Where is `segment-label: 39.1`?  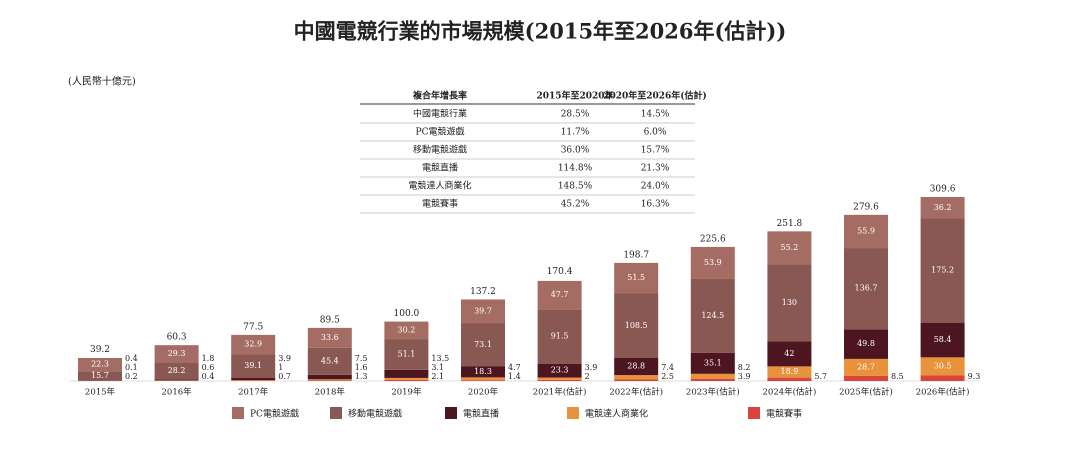 segment-label: 39.1 is located at coordinates (253, 365).